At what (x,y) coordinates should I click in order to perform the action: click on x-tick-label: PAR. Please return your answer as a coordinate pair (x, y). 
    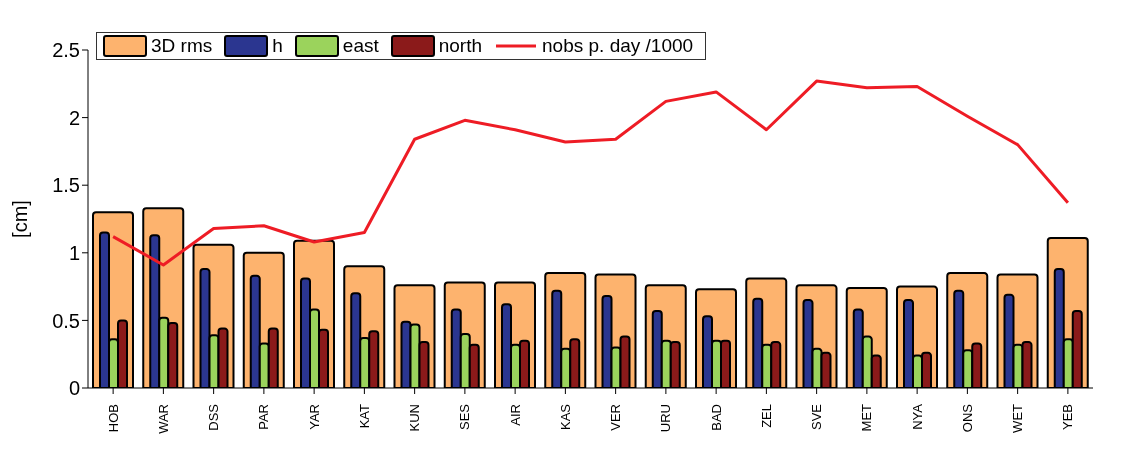
    Looking at the image, I should click on (264, 417).